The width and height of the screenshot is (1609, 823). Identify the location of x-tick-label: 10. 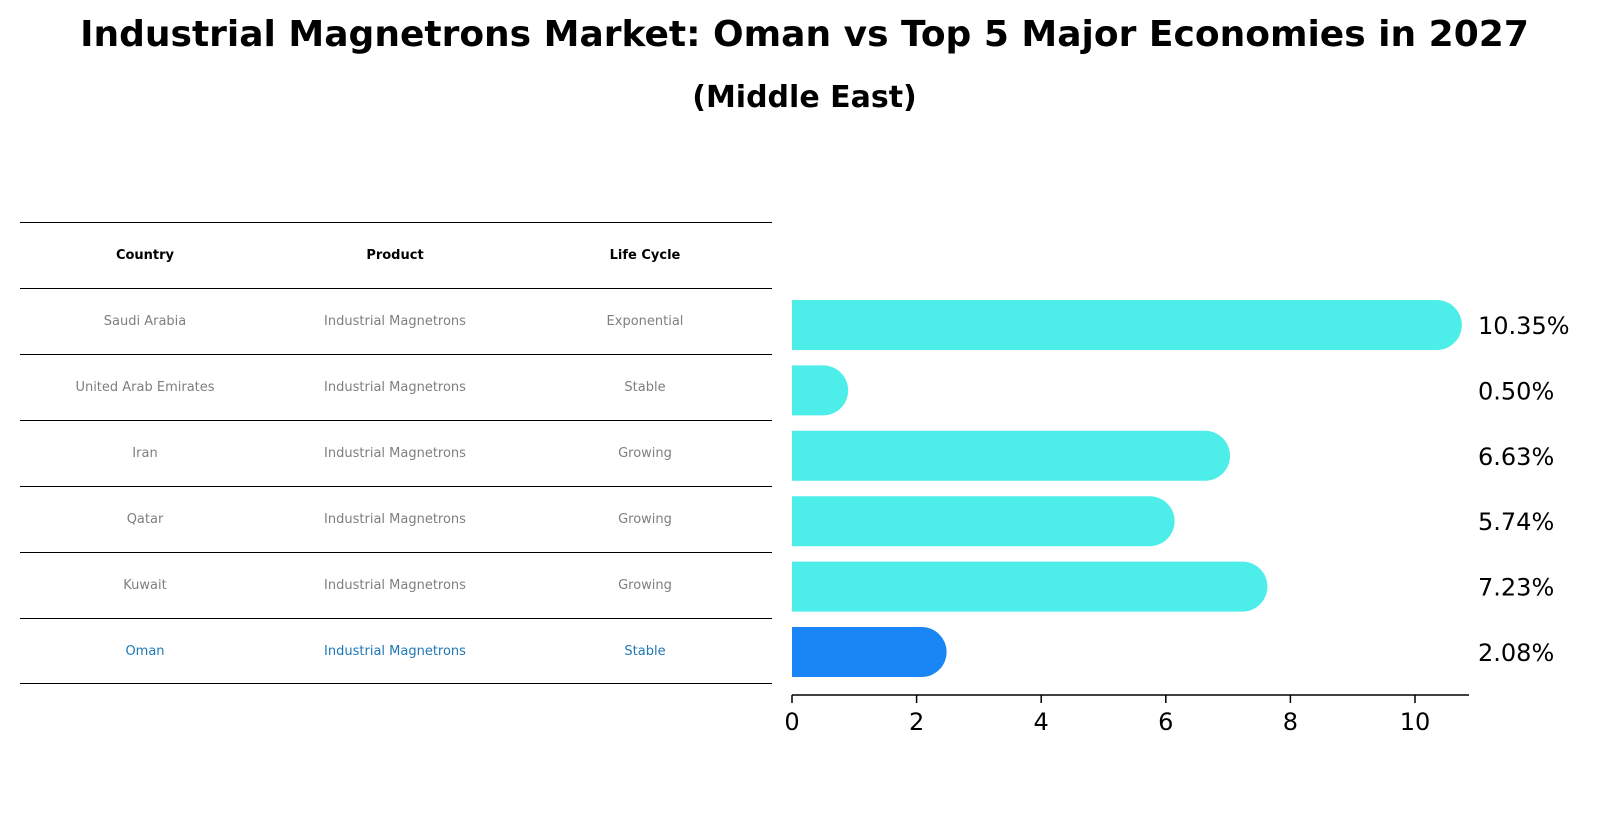
(1415, 722).